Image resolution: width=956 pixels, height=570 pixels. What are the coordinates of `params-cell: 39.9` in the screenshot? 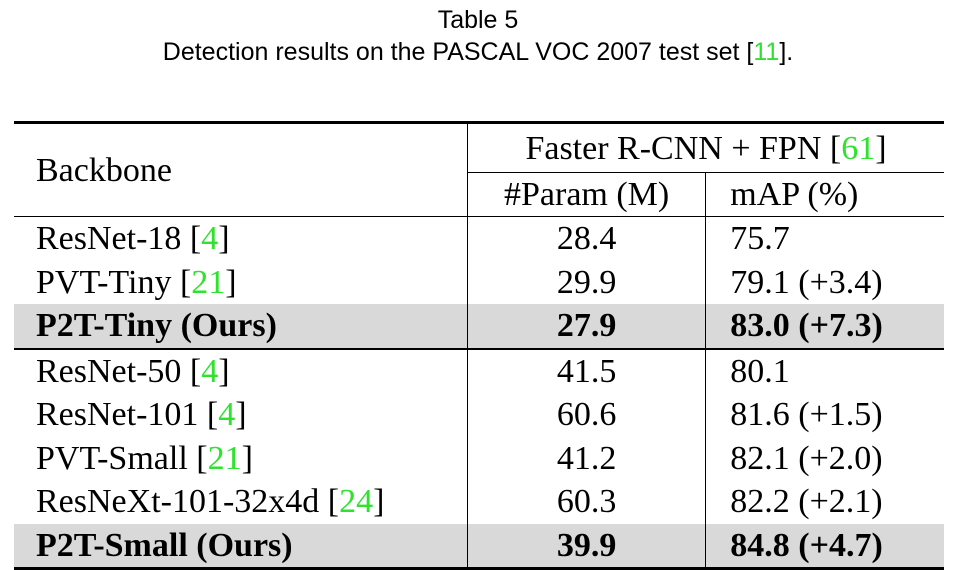 It's located at (586, 546).